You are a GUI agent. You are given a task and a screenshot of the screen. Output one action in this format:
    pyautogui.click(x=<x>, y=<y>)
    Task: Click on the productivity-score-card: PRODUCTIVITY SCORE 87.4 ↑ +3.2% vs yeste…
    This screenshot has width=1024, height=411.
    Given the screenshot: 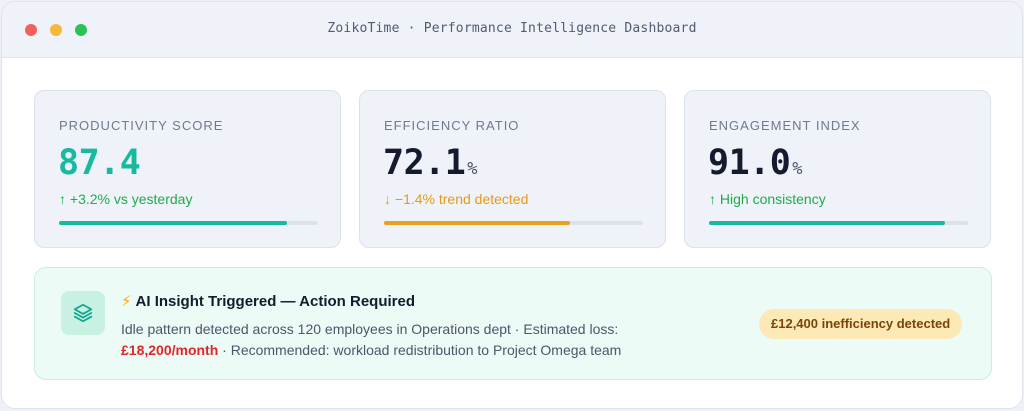 What is the action you would take?
    pyautogui.click(x=187, y=169)
    